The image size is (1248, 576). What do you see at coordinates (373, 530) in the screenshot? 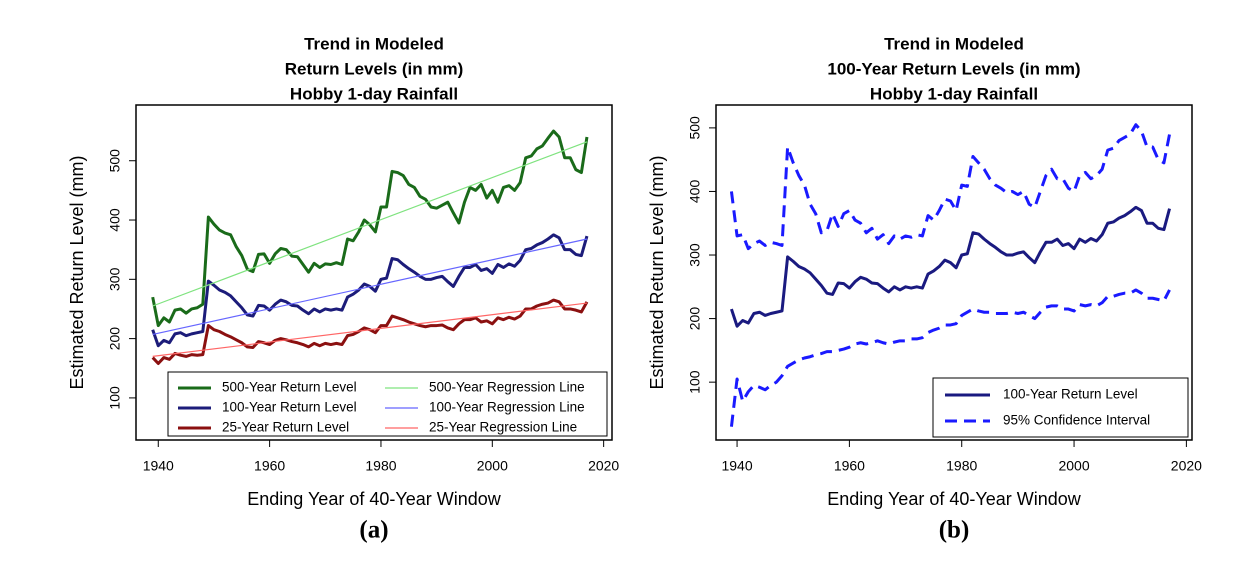
I see `caption: (a)` at bounding box center [373, 530].